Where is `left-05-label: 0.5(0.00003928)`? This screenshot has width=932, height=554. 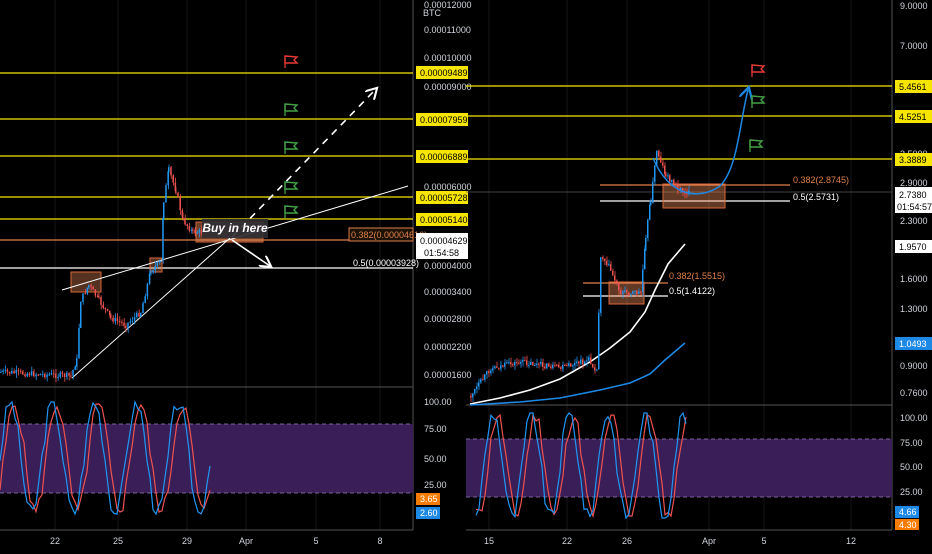 left-05-label: 0.5(0.00003928) is located at coordinates (386, 263).